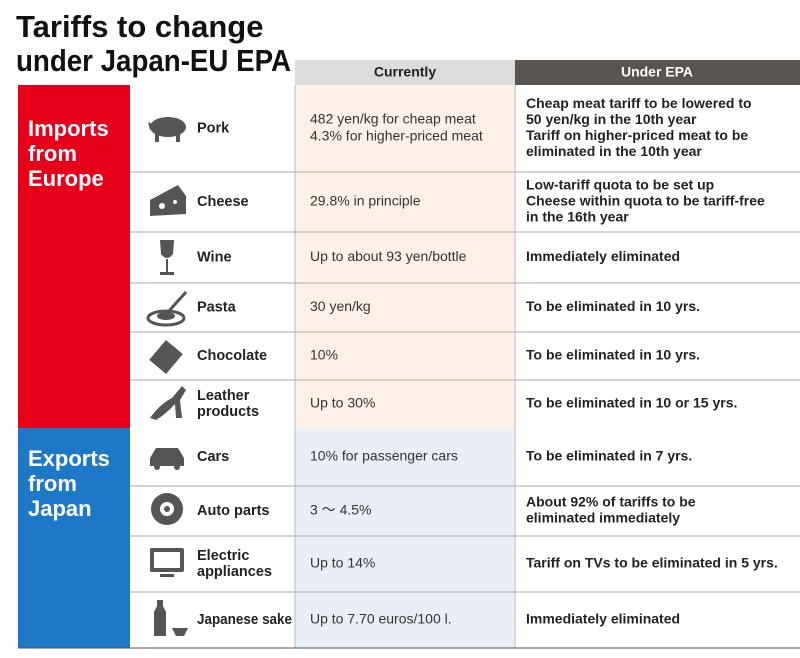 This screenshot has height=658, width=800. I want to click on epa-change: Low-tariff quota to be set up, so click(620, 185).